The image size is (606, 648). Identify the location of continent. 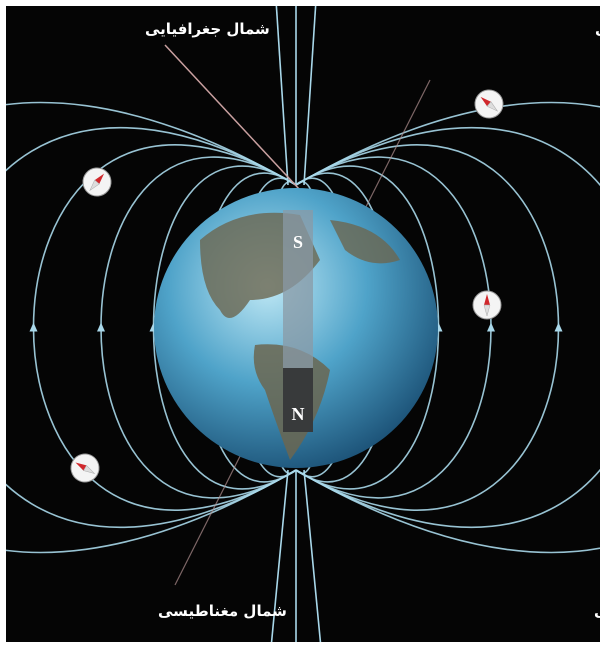
(365, 242).